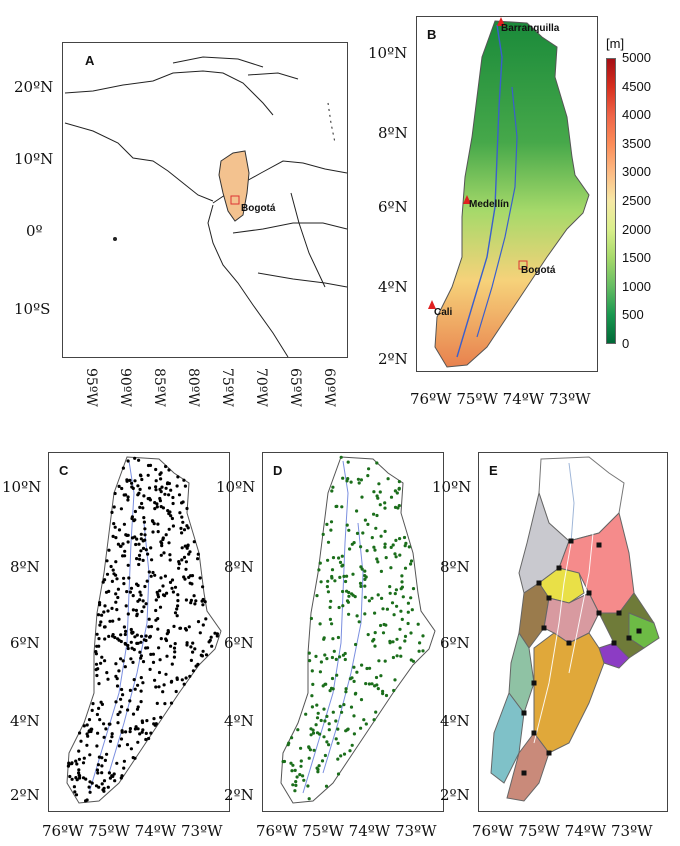 This screenshot has width=680, height=846. I want to click on colorbar-tick-label: 3000, so click(636, 172).